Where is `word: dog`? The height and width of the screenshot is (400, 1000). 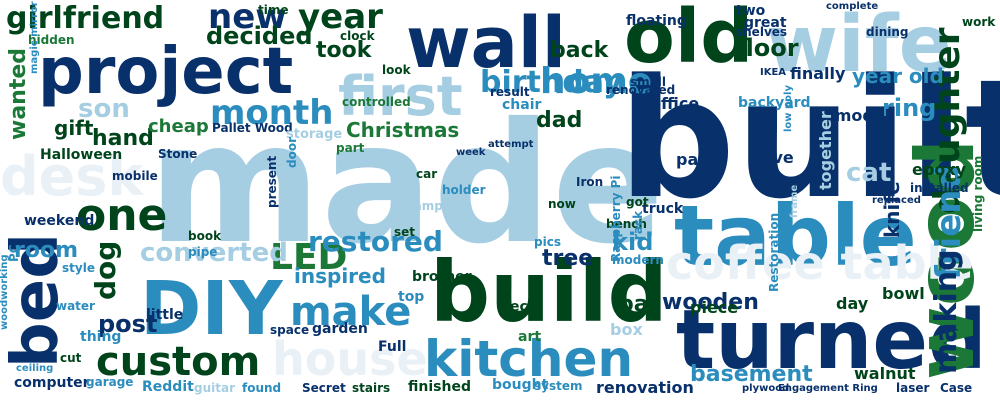 word: dog is located at coordinates (105, 270).